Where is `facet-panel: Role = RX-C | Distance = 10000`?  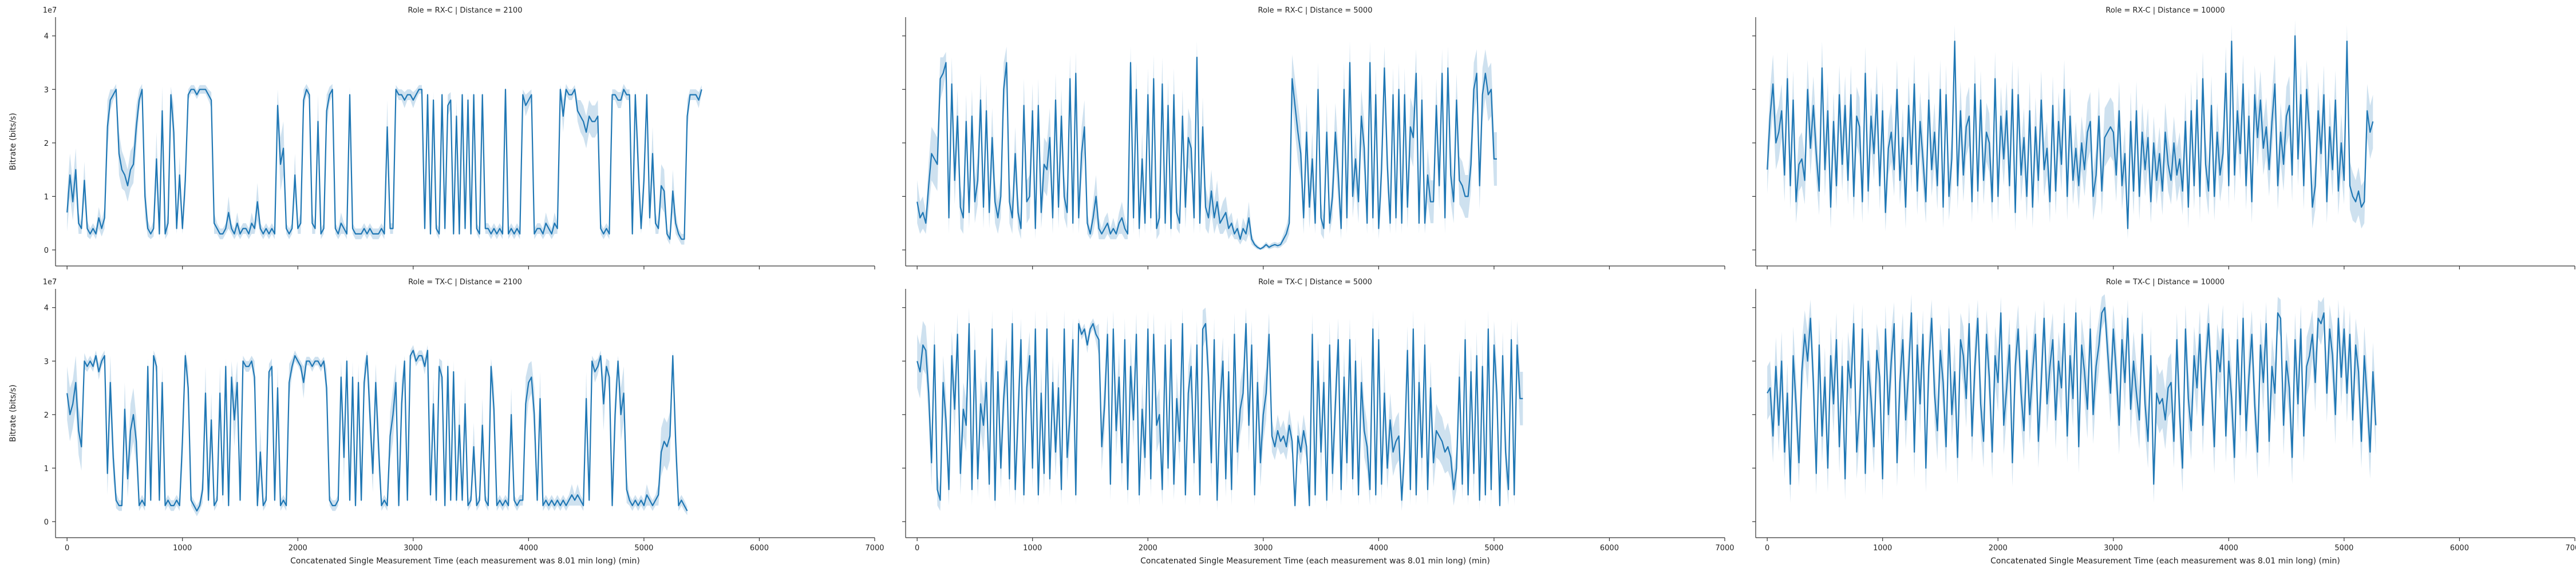
facet-panel: Role = RX-C | Distance = 10000 is located at coordinates (2163, 137).